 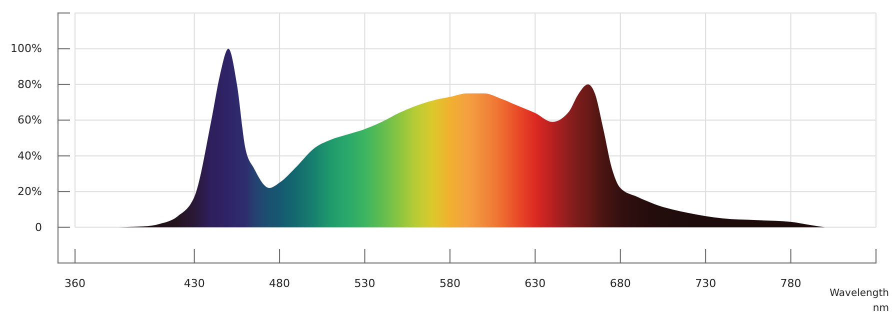 What do you see at coordinates (365, 283) in the screenshot?
I see `x-tick-label: 530` at bounding box center [365, 283].